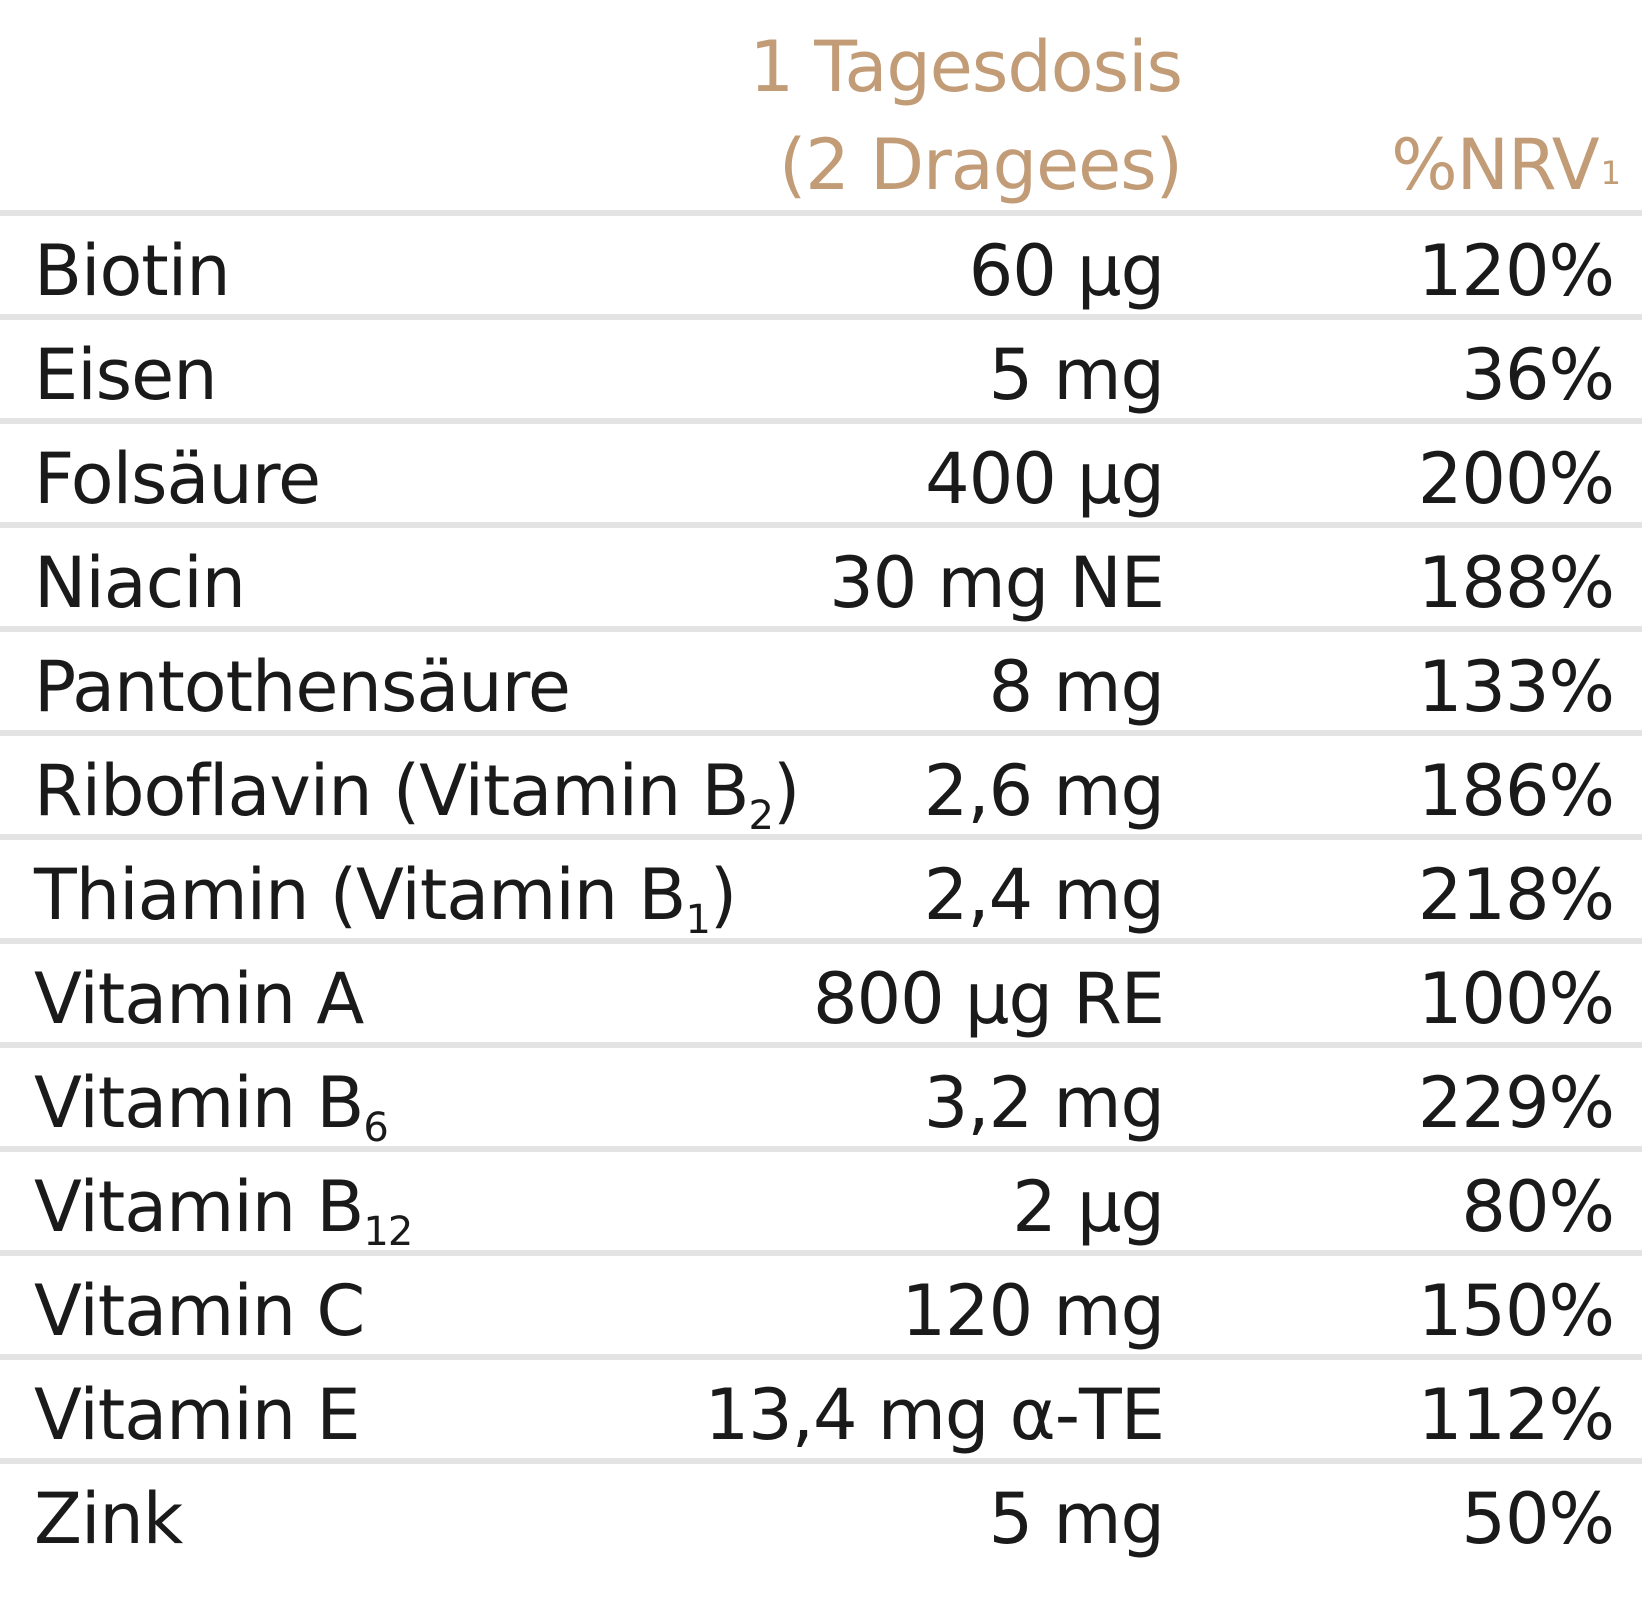 The width and height of the screenshot is (1642, 1598). I want to click on nutrient-name-text: Biotin, so click(132, 271).